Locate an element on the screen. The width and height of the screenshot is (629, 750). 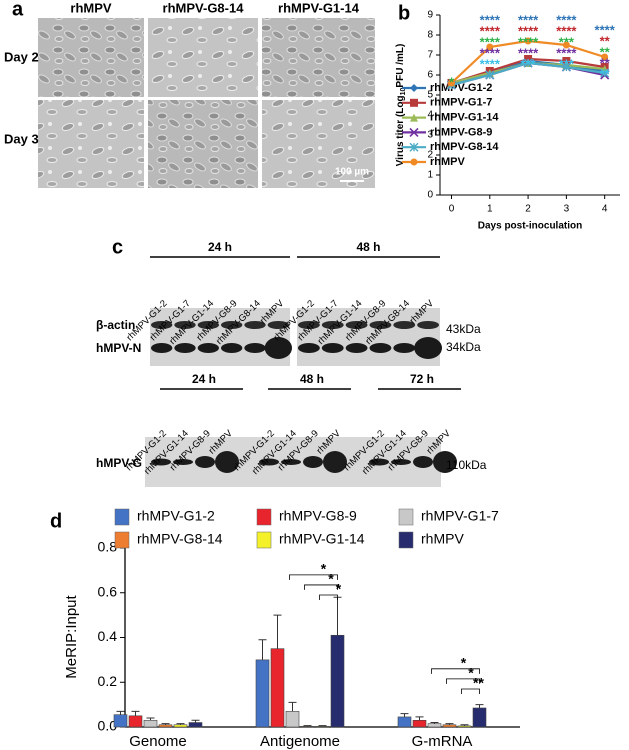
legend-label: rhMPV-G1-14 is located at coordinates (464, 118).